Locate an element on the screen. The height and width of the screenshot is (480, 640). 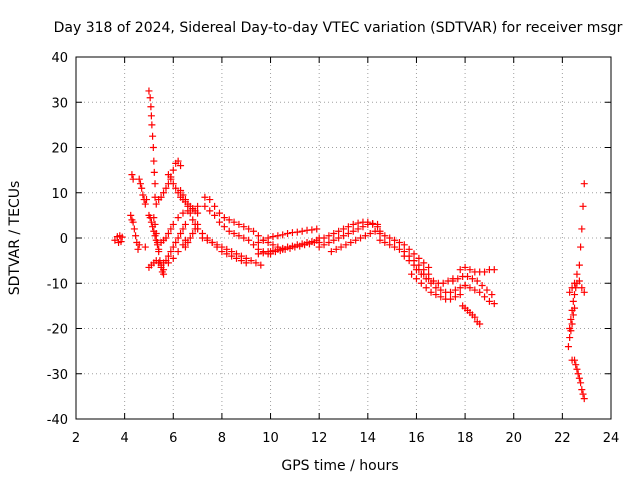
series-cluster-3.7h is located at coordinates (118, 239).